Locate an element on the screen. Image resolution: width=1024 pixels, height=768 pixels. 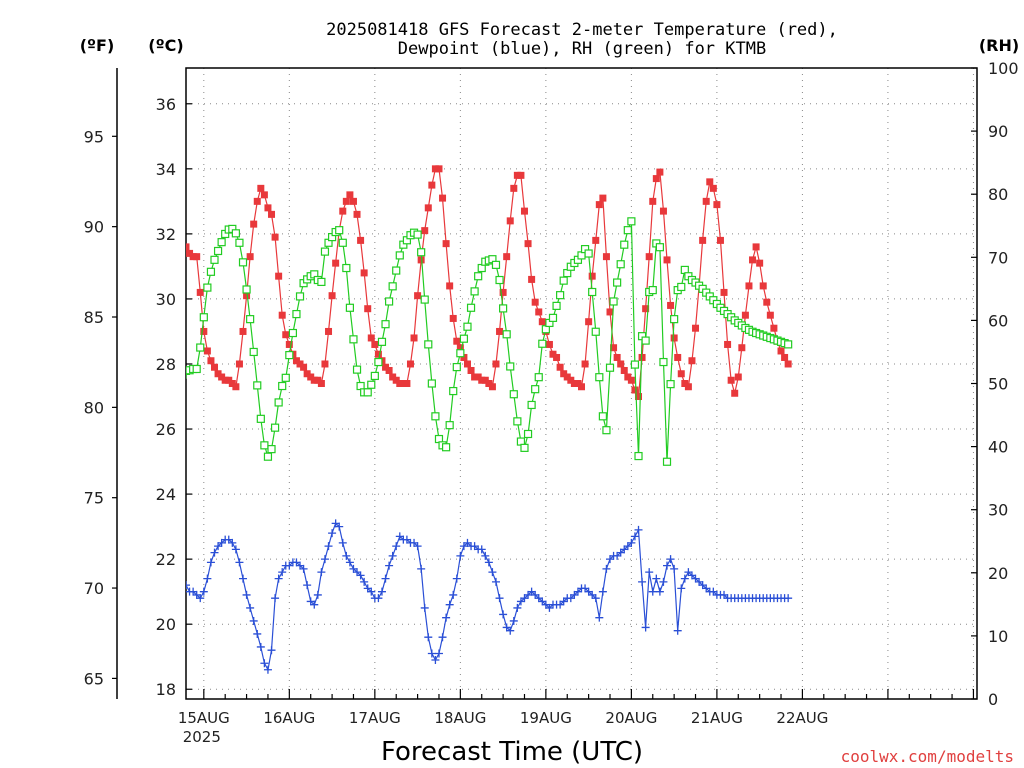
celsius-axis-label: (ºC) is located at coordinates (165, 45).